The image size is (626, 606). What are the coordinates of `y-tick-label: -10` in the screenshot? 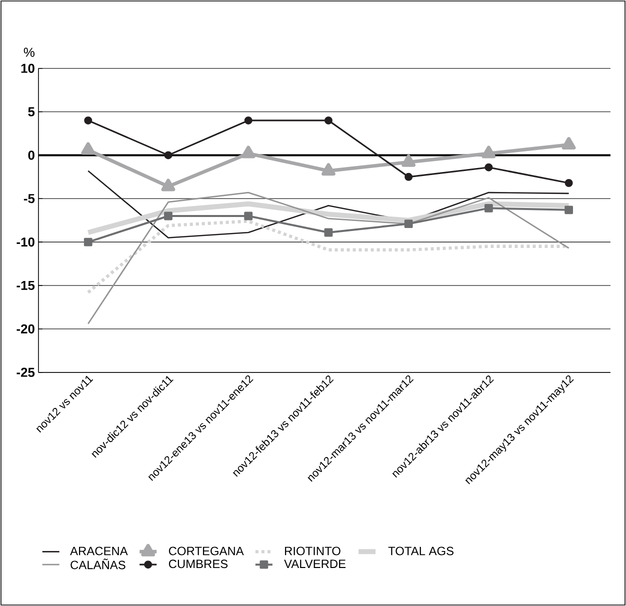 It's located at (25, 242).